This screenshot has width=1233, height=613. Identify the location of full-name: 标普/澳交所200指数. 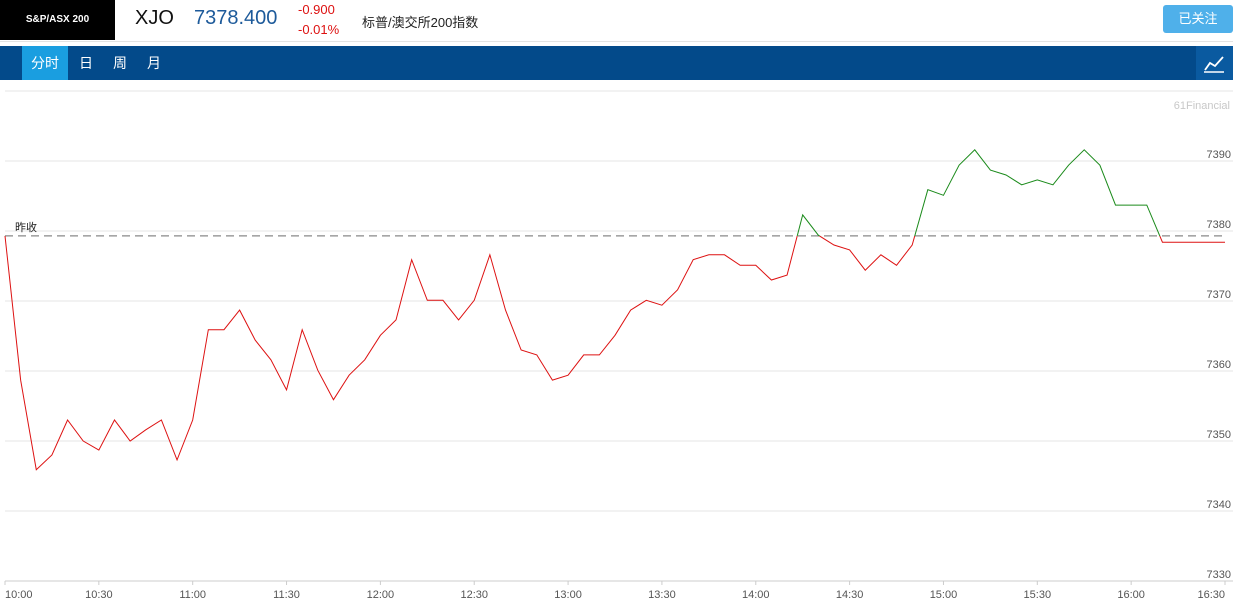
(420, 22).